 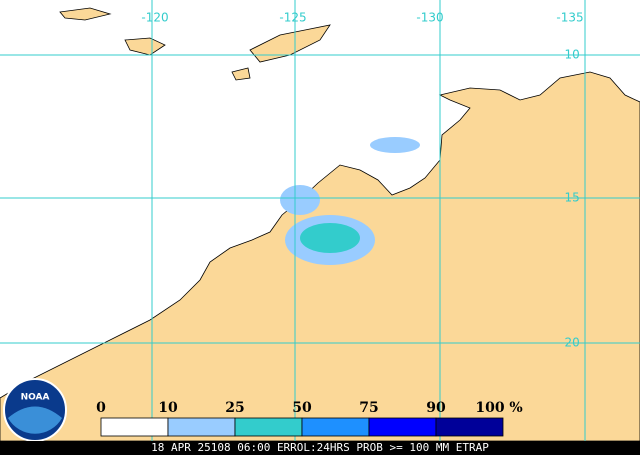 I want to click on island-flores, so click(x=85, y=14).